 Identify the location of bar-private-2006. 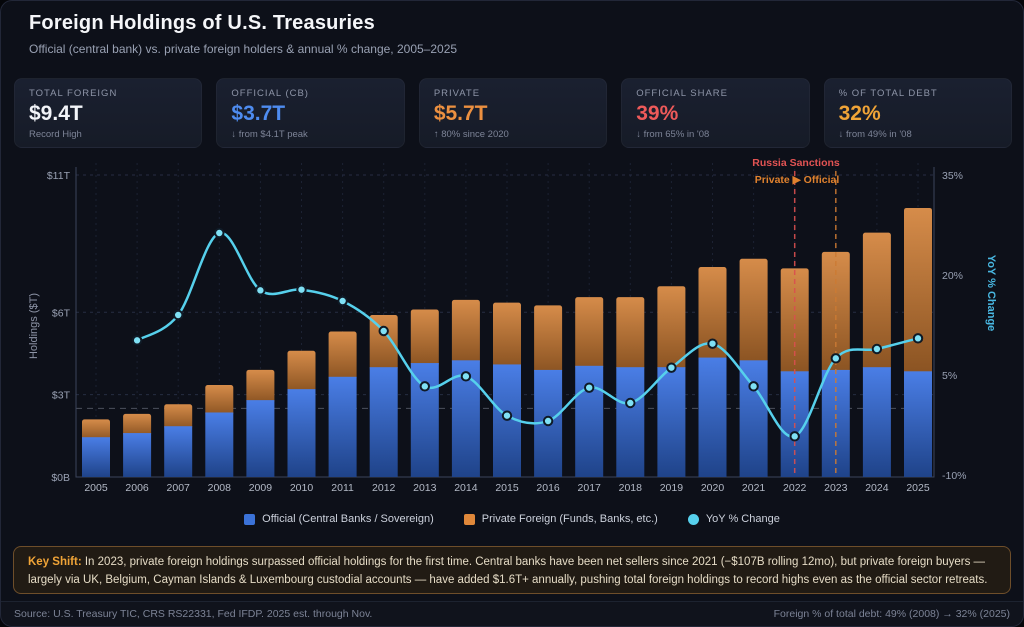
(137, 425).